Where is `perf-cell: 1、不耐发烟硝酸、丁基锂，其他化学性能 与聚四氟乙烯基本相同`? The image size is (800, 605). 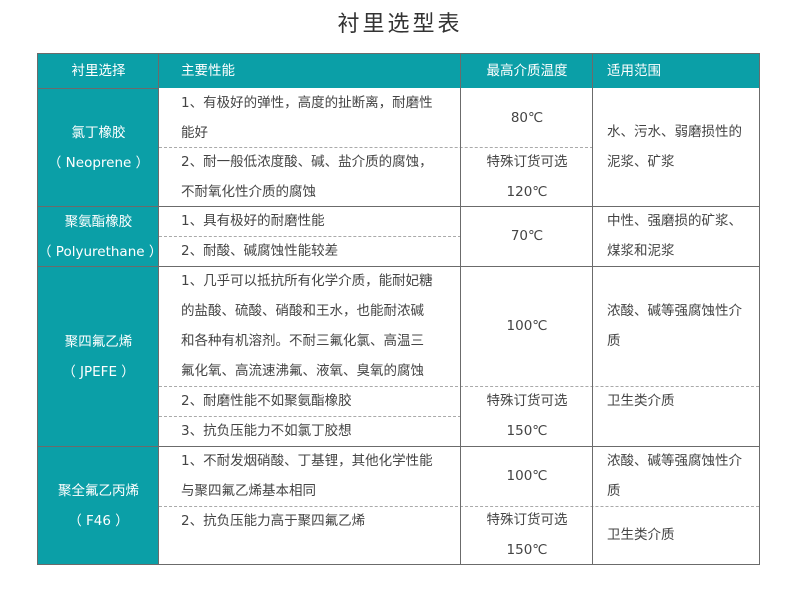
perf-cell: 1、不耐发烟硝酸、丁基锂，其他化学性能 与聚四氟乙烯基本相同 is located at coordinates (307, 476).